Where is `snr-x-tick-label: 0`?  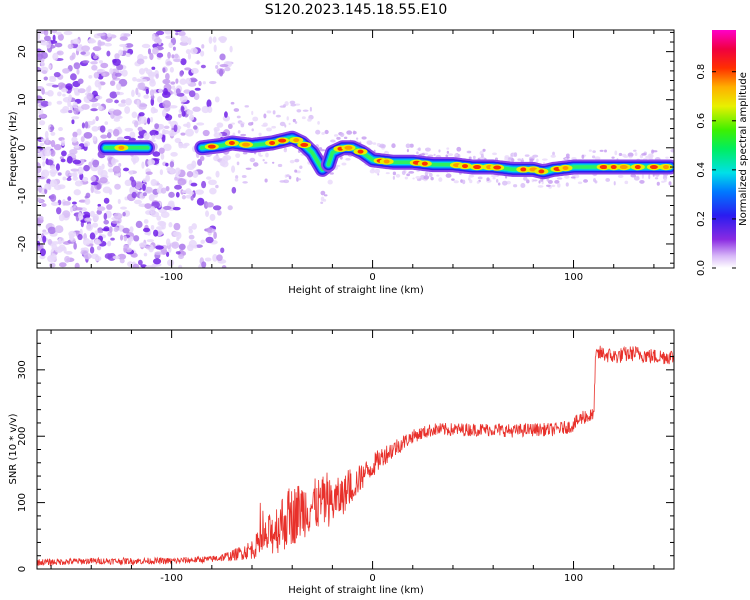 snr-x-tick-label: 0 is located at coordinates (372, 578).